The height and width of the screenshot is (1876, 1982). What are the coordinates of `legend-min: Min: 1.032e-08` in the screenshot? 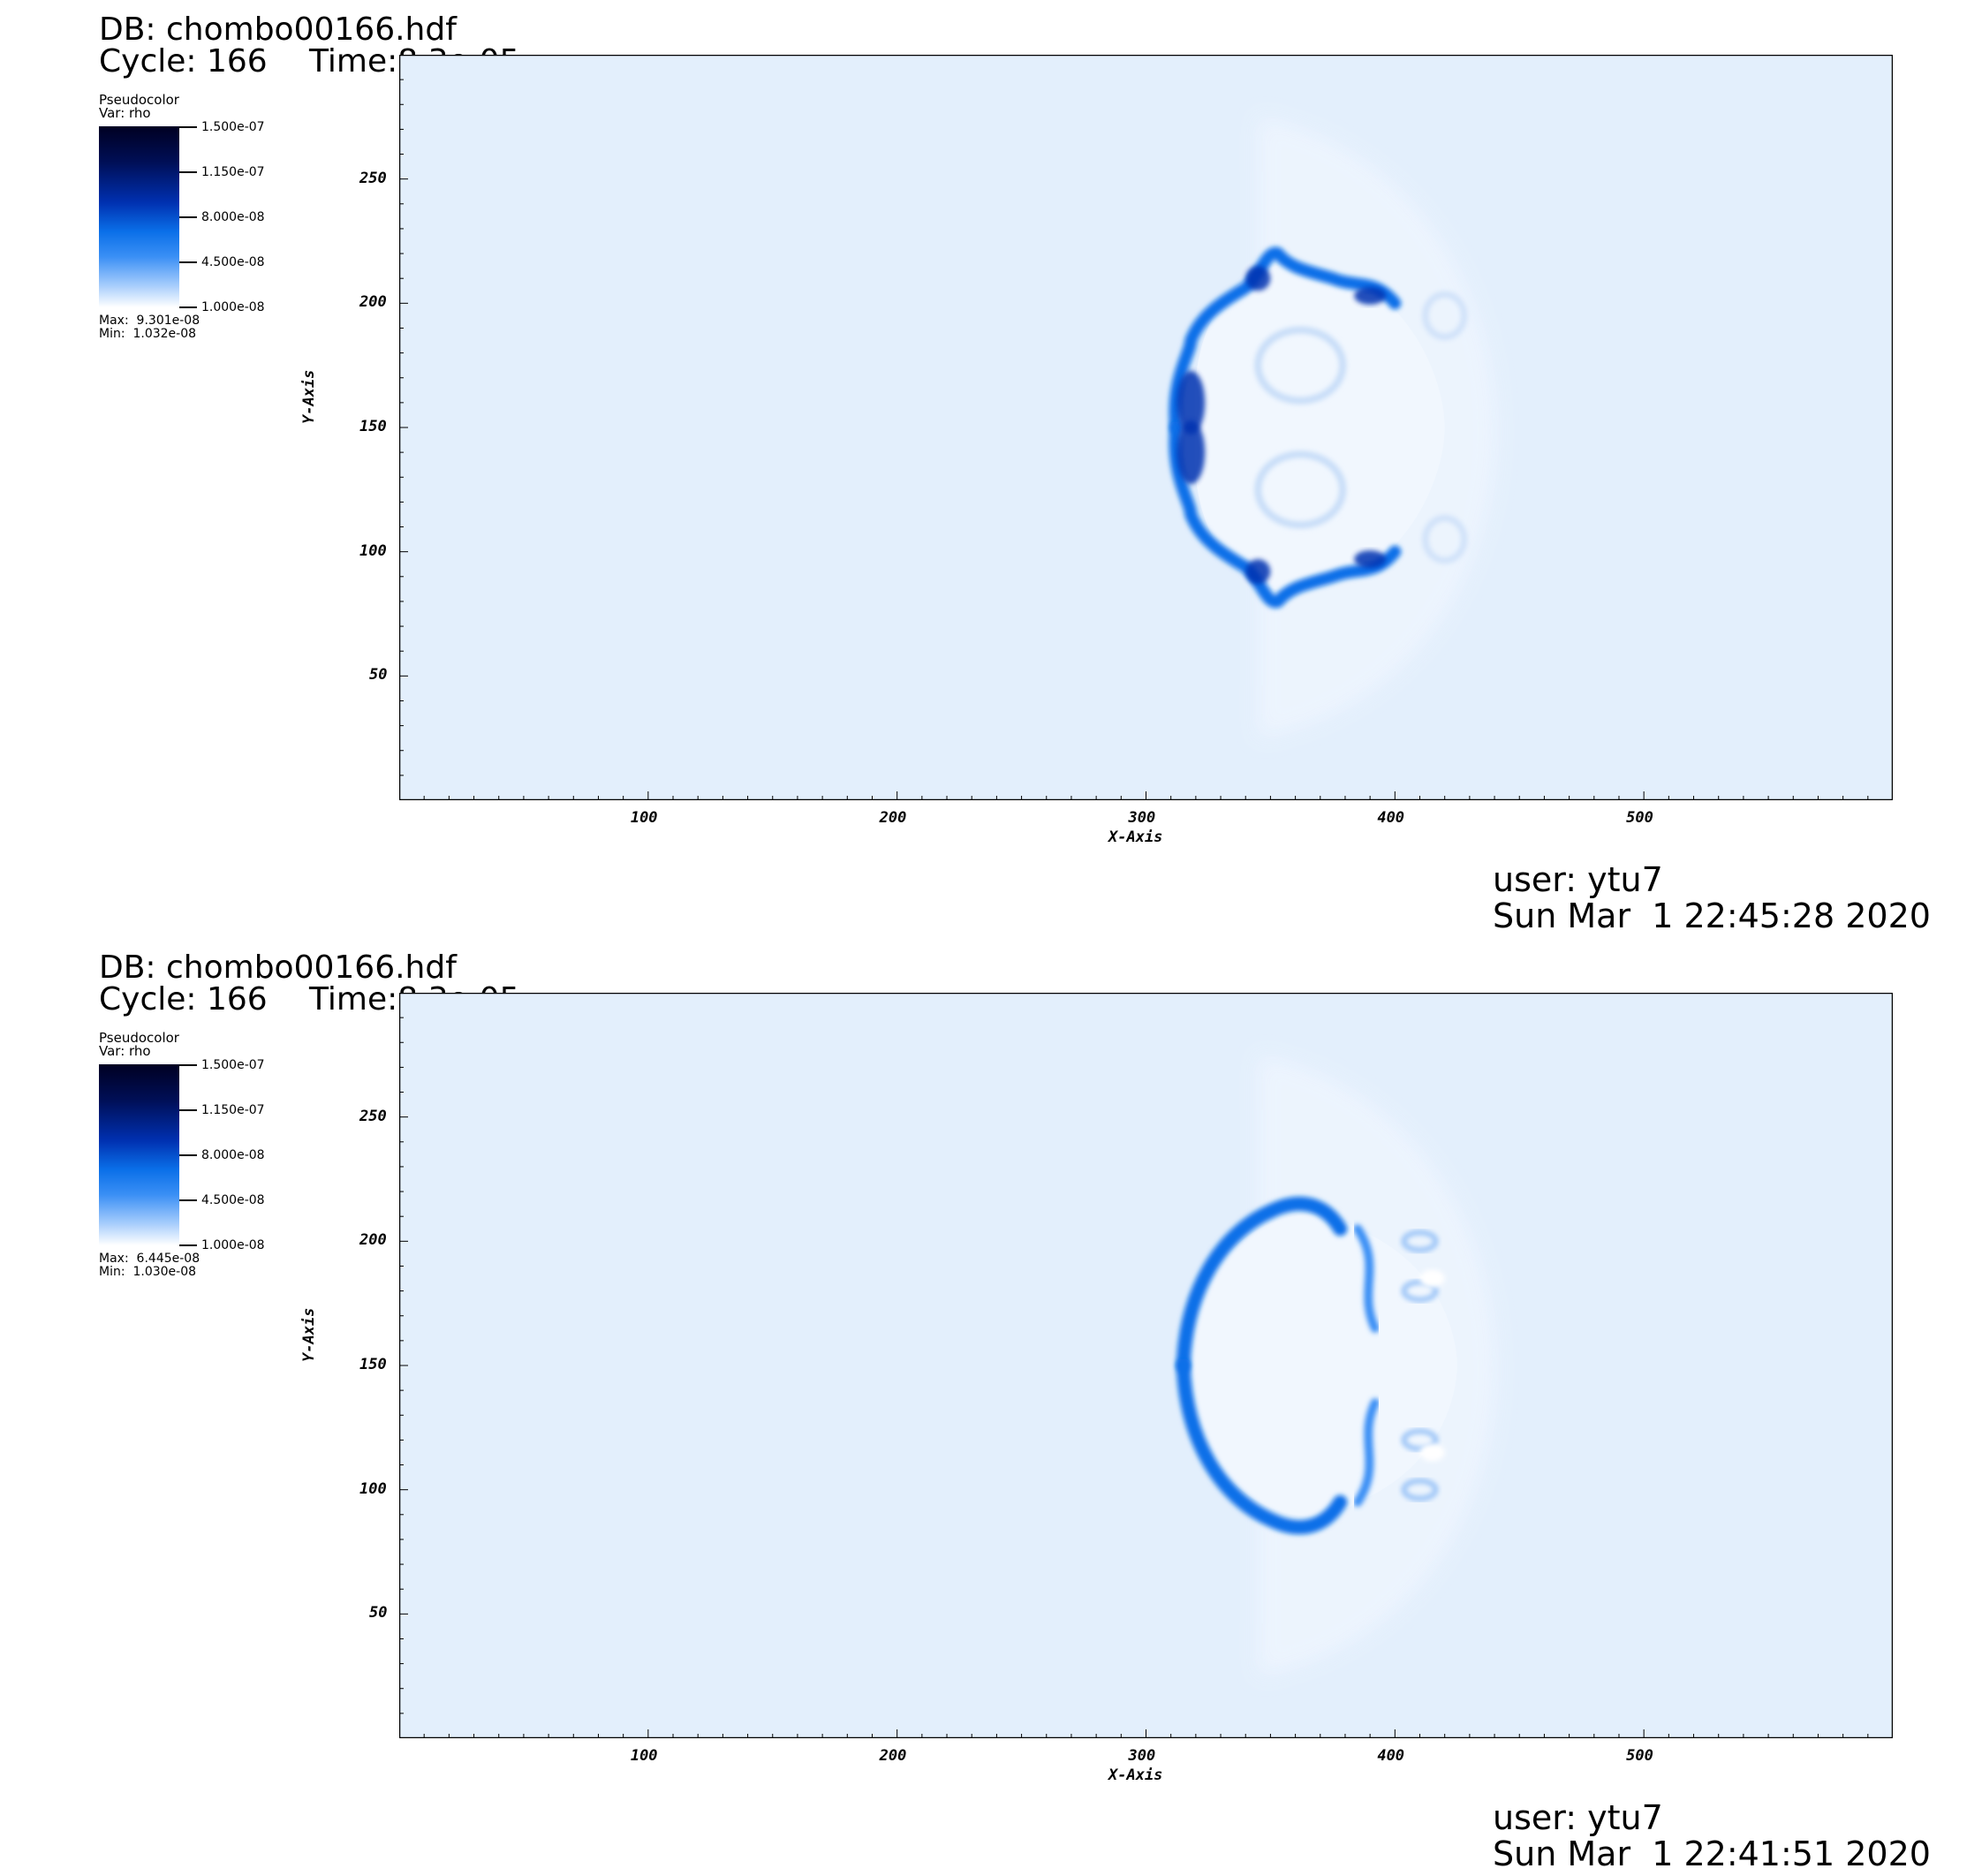 It's located at (148, 334).